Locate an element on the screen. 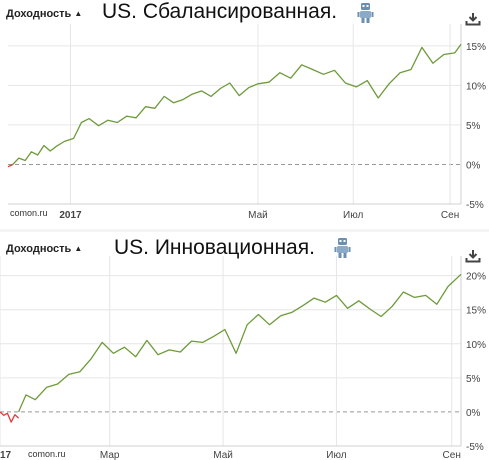 The height and width of the screenshot is (460, 489). panel-separator is located at coordinates (244, 231).